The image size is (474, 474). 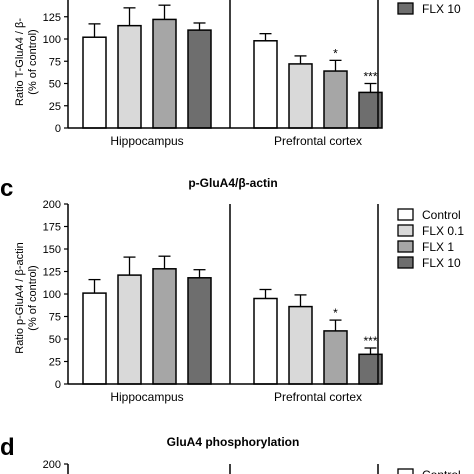 What do you see at coordinates (6, 188) in the screenshot?
I see `panel-letter: c` at bounding box center [6, 188].